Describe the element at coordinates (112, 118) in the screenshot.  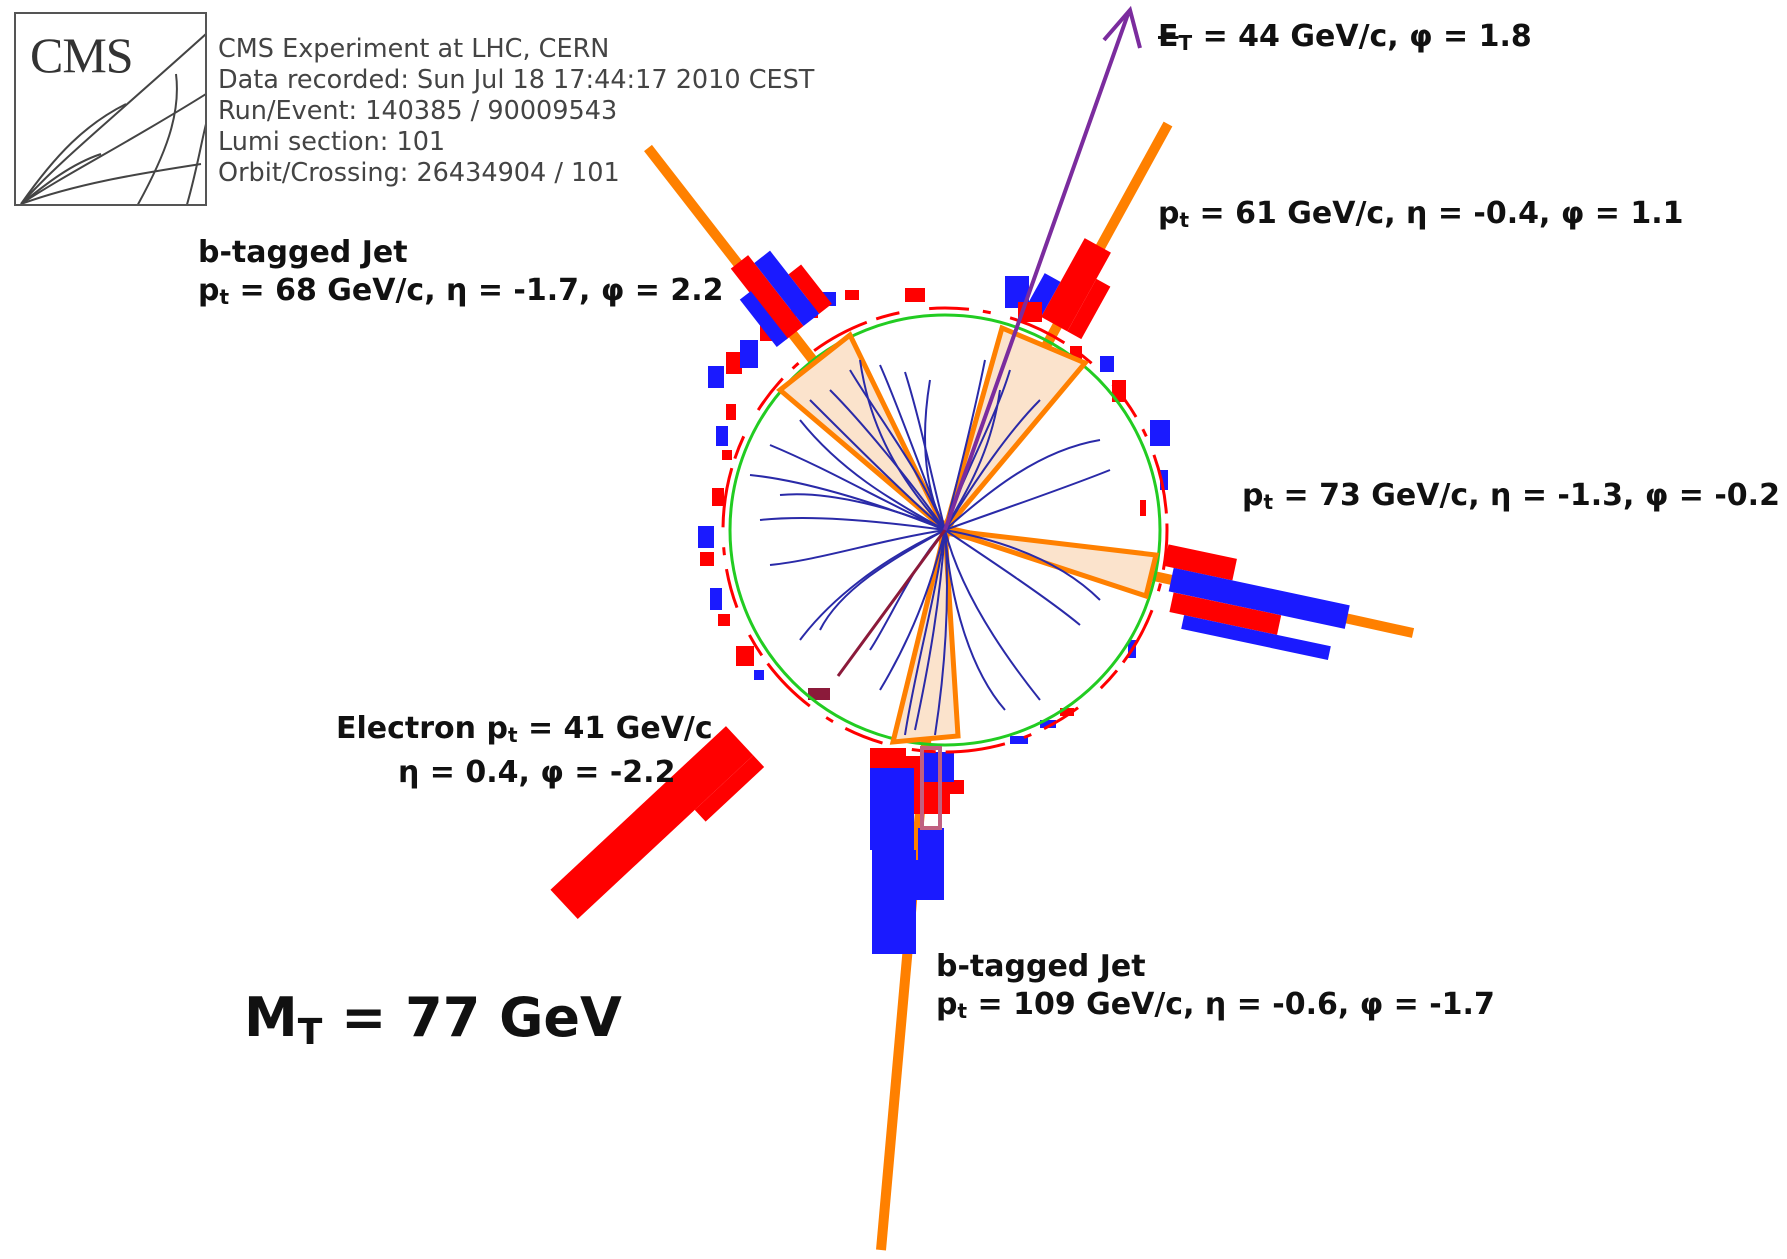
I see `logo-tracks-graphic` at that location.